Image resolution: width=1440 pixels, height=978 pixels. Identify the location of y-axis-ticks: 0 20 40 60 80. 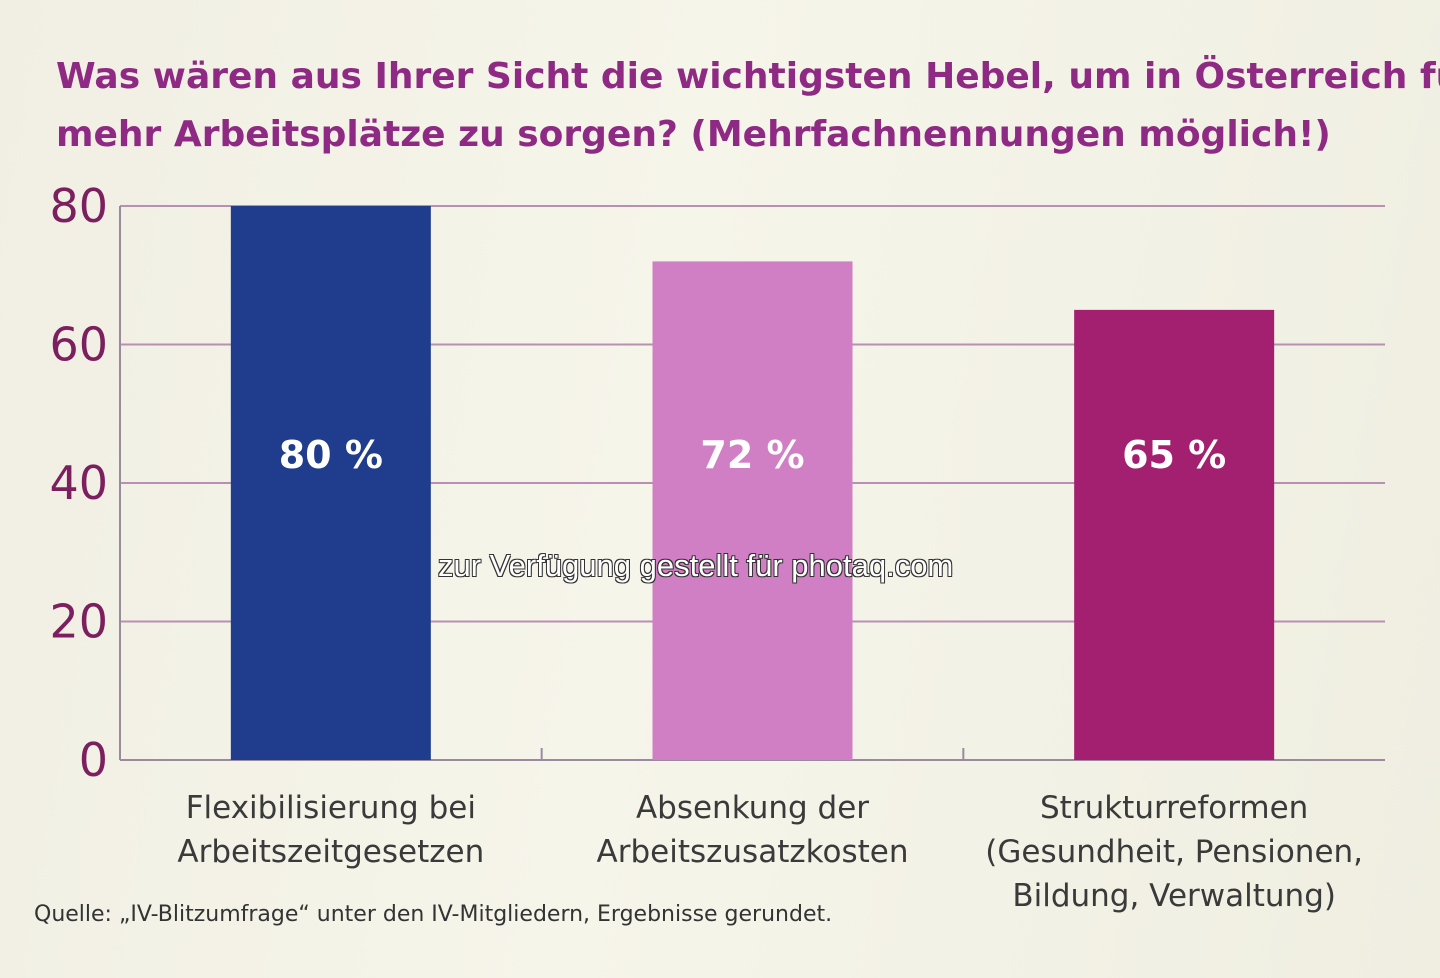
(78, 483).